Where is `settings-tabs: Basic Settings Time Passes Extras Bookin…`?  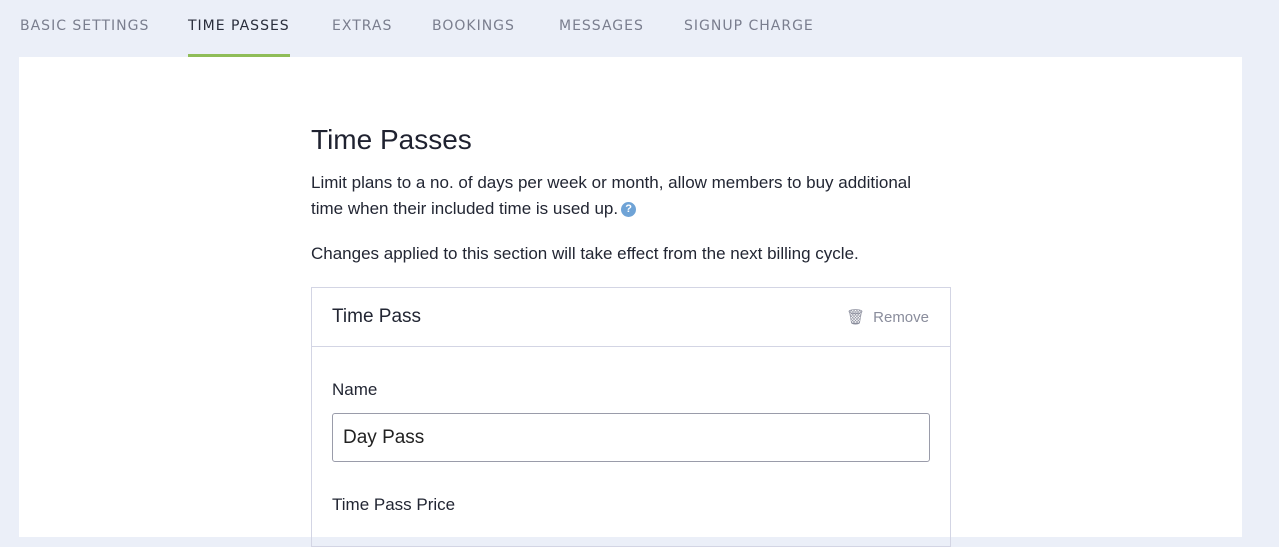
settings-tabs: Basic Settings Time Passes Extras Bookin… is located at coordinates (639, 28).